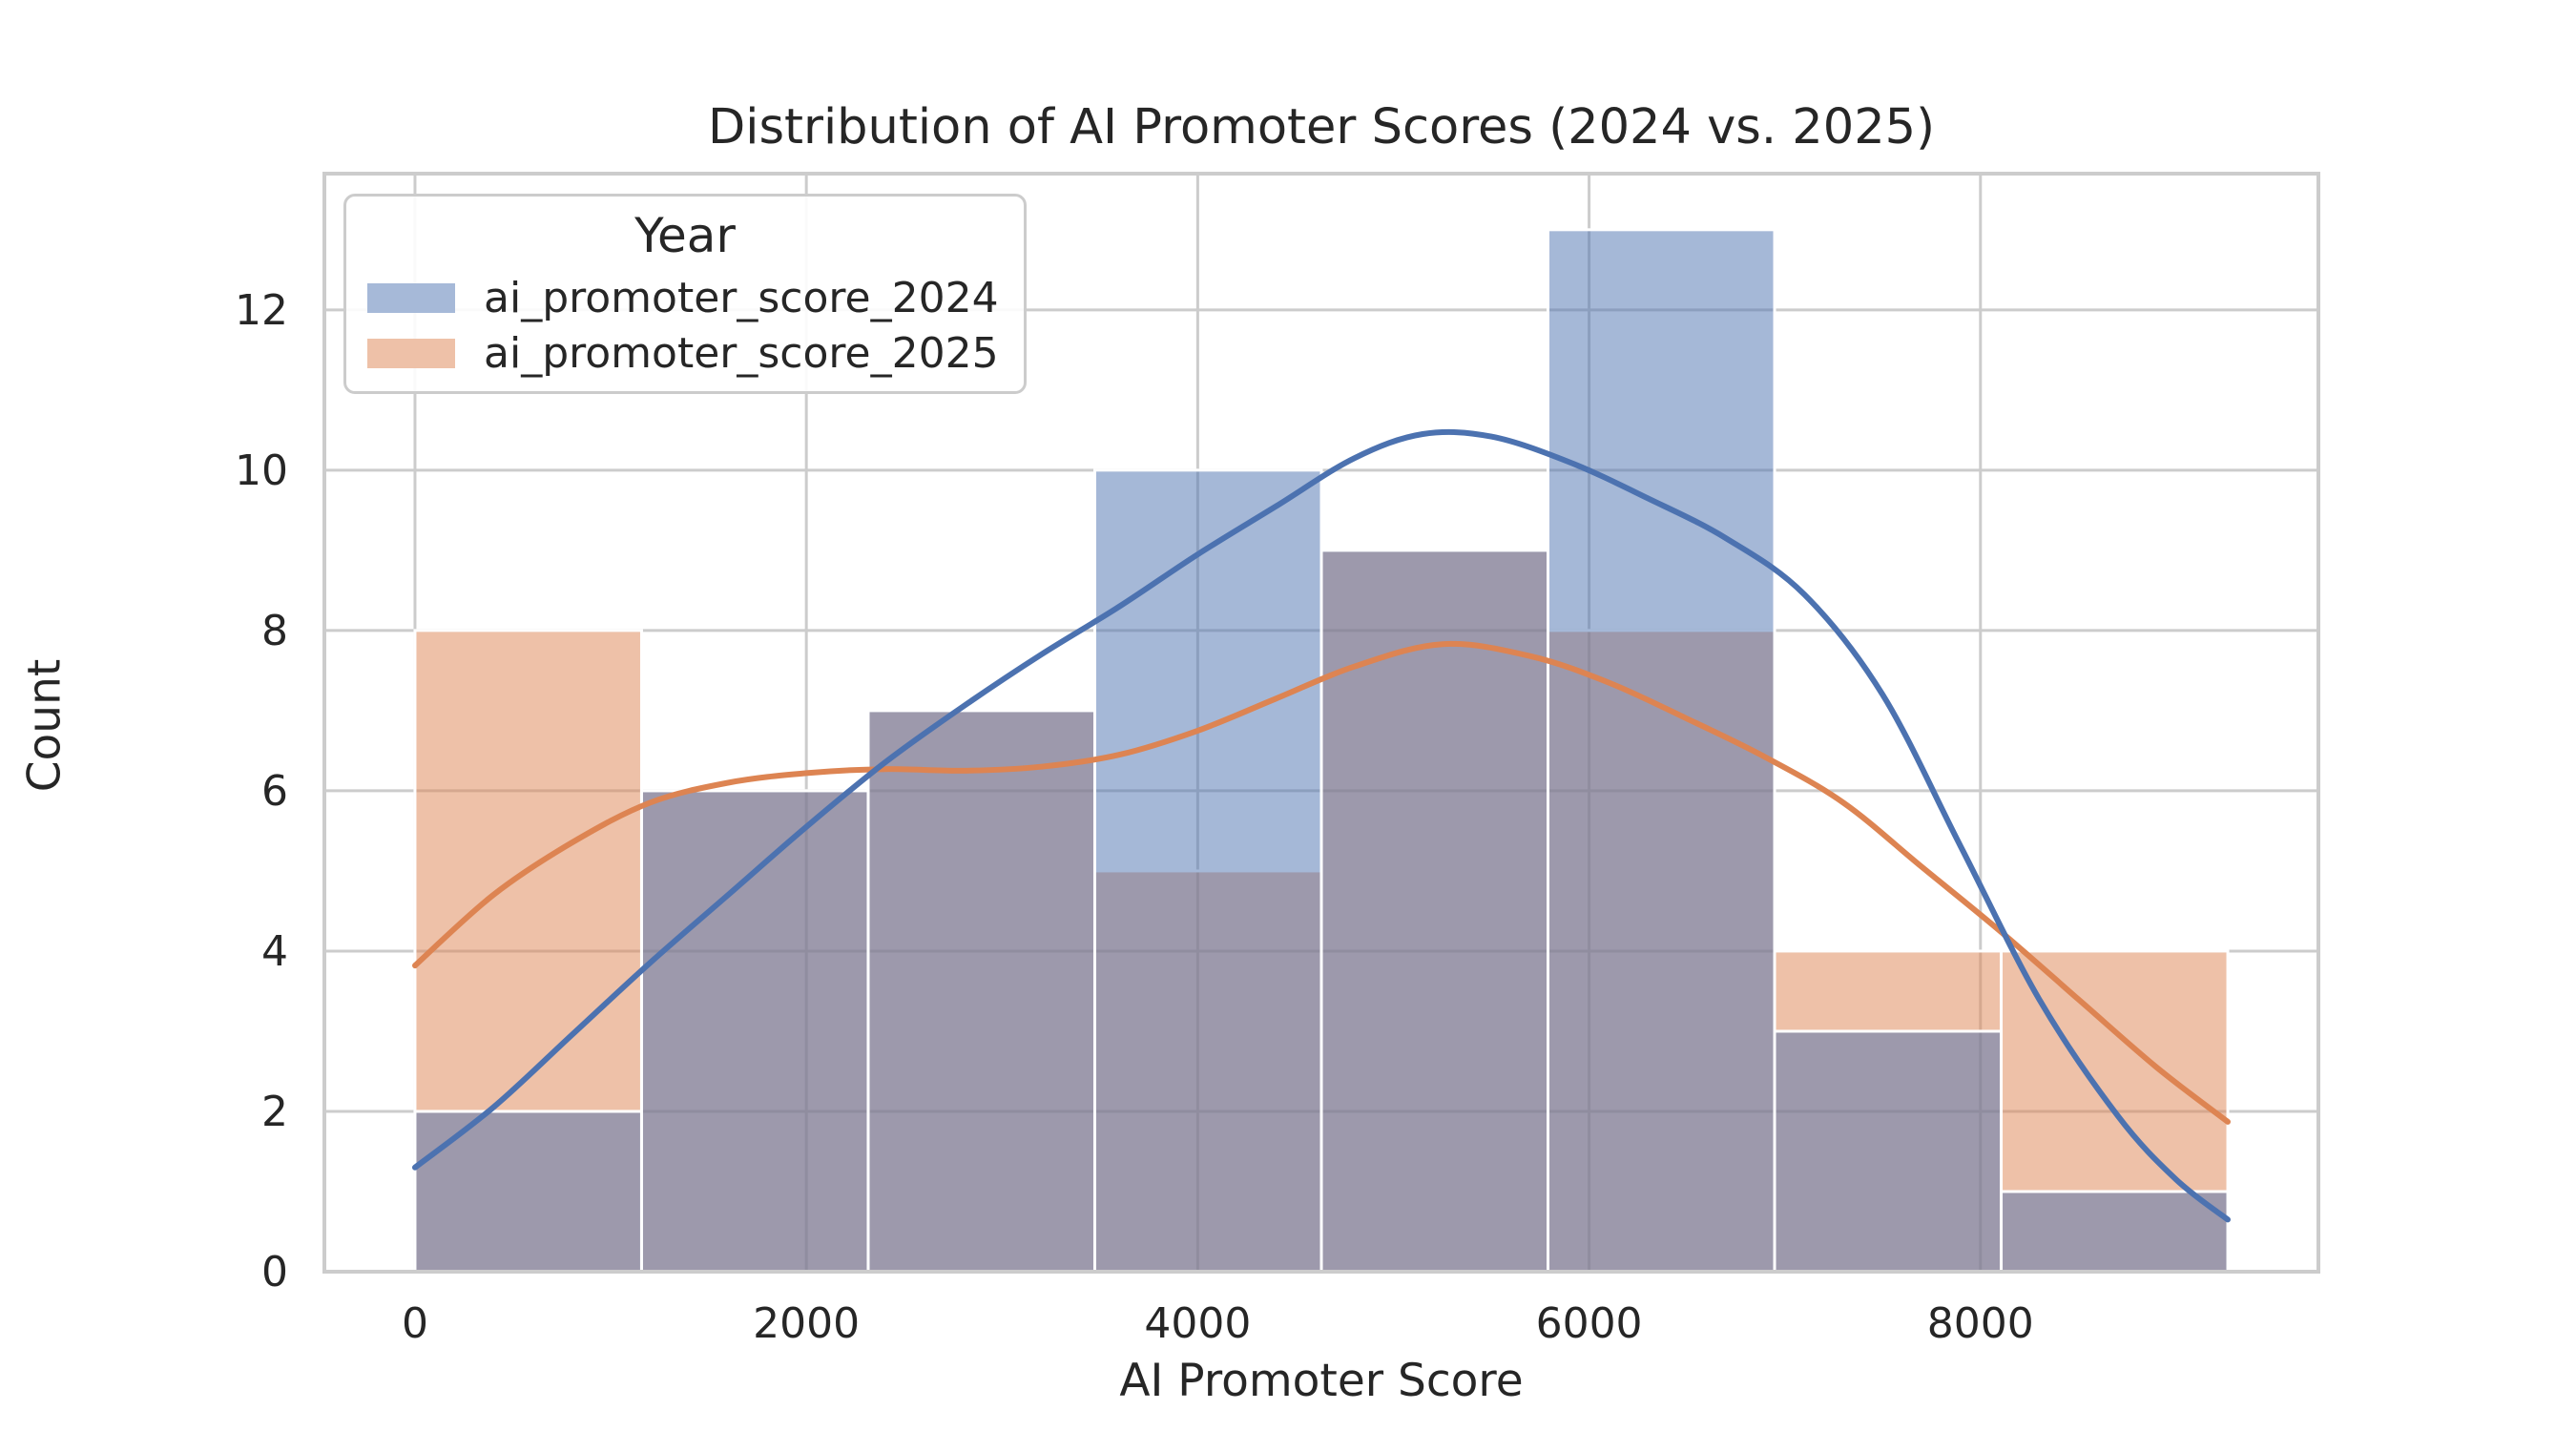  I want to click on y-tick-label-8: 8, so click(274, 631).